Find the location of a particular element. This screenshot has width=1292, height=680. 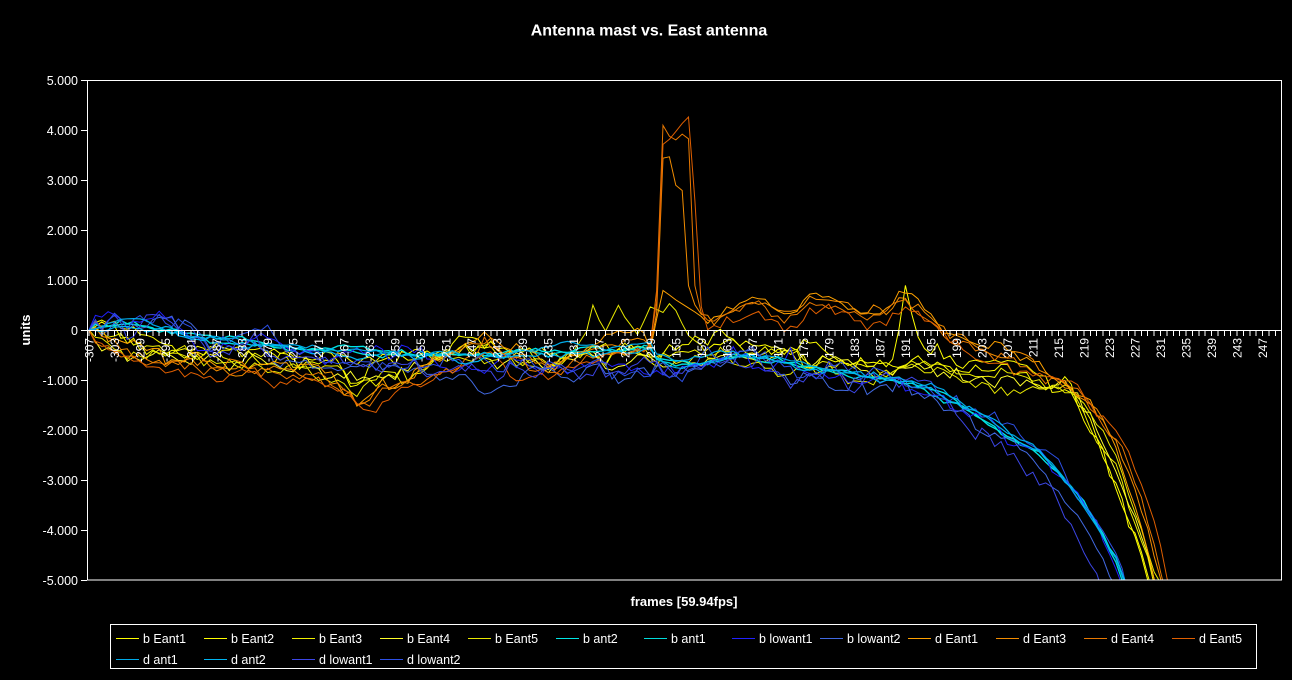

svg-text: -287 is located at coordinates (217, 350).